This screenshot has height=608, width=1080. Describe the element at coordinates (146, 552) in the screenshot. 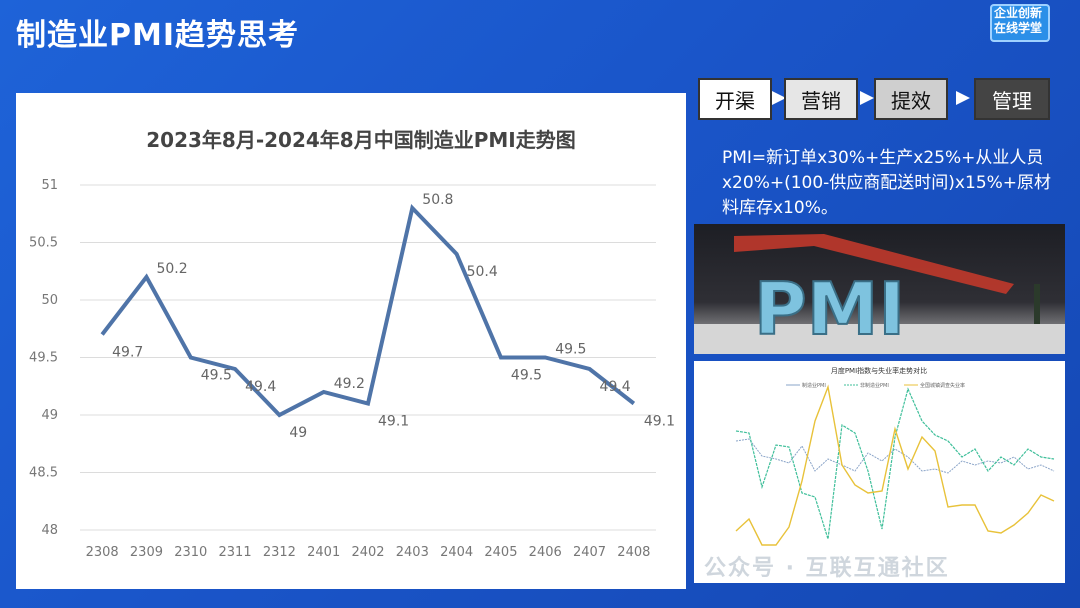

I see `x-tick-label: 2309` at that location.